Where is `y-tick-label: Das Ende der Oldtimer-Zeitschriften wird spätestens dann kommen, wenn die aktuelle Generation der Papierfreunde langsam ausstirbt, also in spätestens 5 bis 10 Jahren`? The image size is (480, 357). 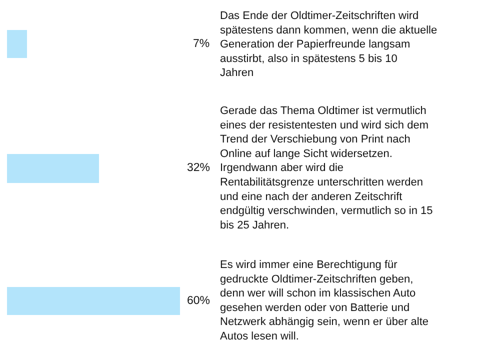 y-tick-label: Das Ende der Oldtimer-Zeitschriften wird spätestens dann kommen, wenn die aktuelle Generation der Papierfreunde langsam ausstirbt, also in spätestens 5 bis 10 Jahren is located at coordinates (329, 45).